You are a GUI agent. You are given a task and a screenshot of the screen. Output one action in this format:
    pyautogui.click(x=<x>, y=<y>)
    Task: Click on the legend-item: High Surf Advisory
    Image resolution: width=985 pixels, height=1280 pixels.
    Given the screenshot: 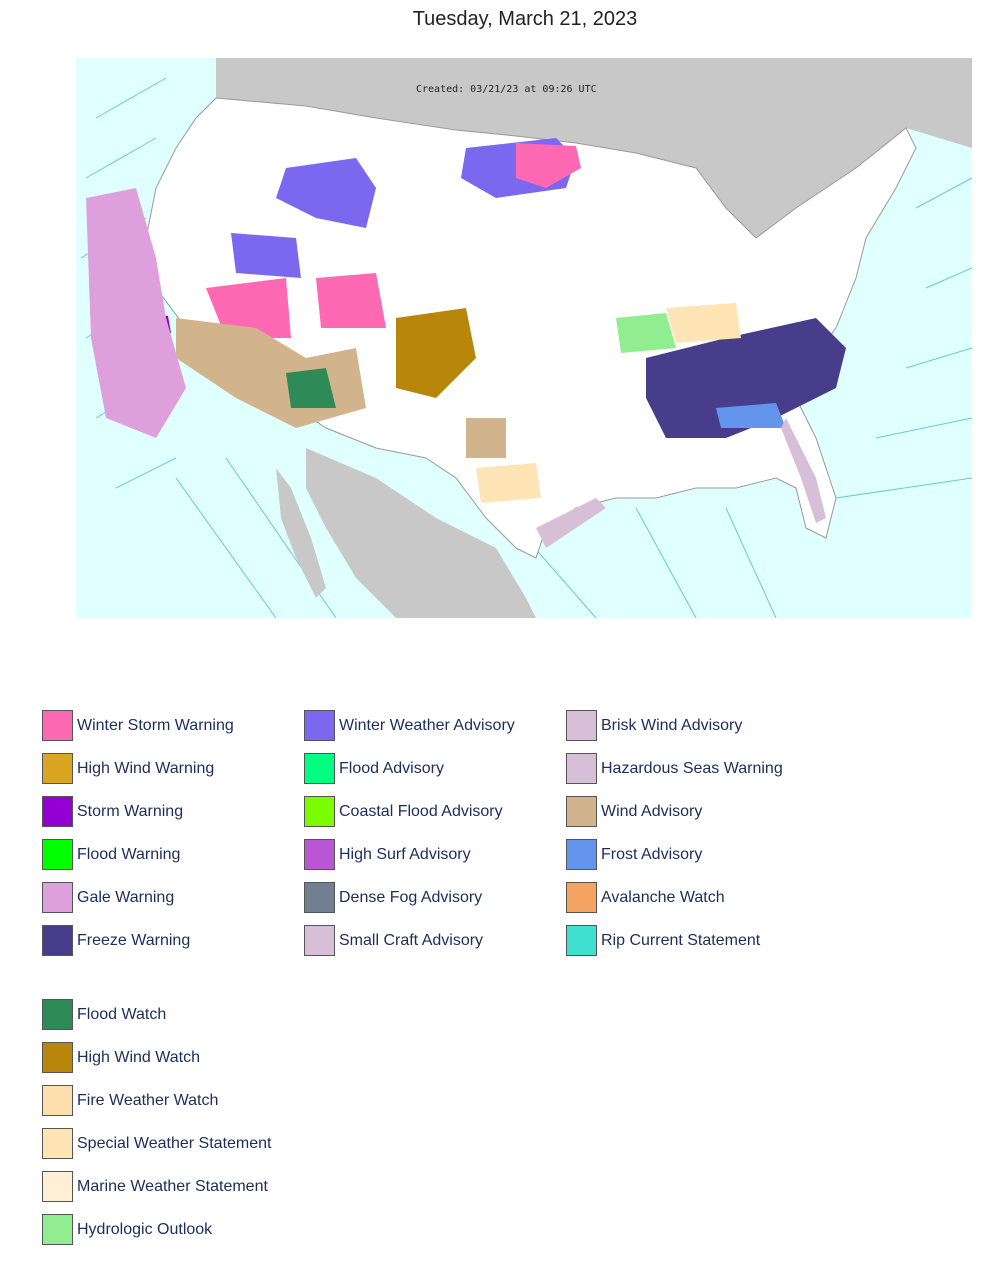 What is the action you would take?
    pyautogui.click(x=387, y=854)
    